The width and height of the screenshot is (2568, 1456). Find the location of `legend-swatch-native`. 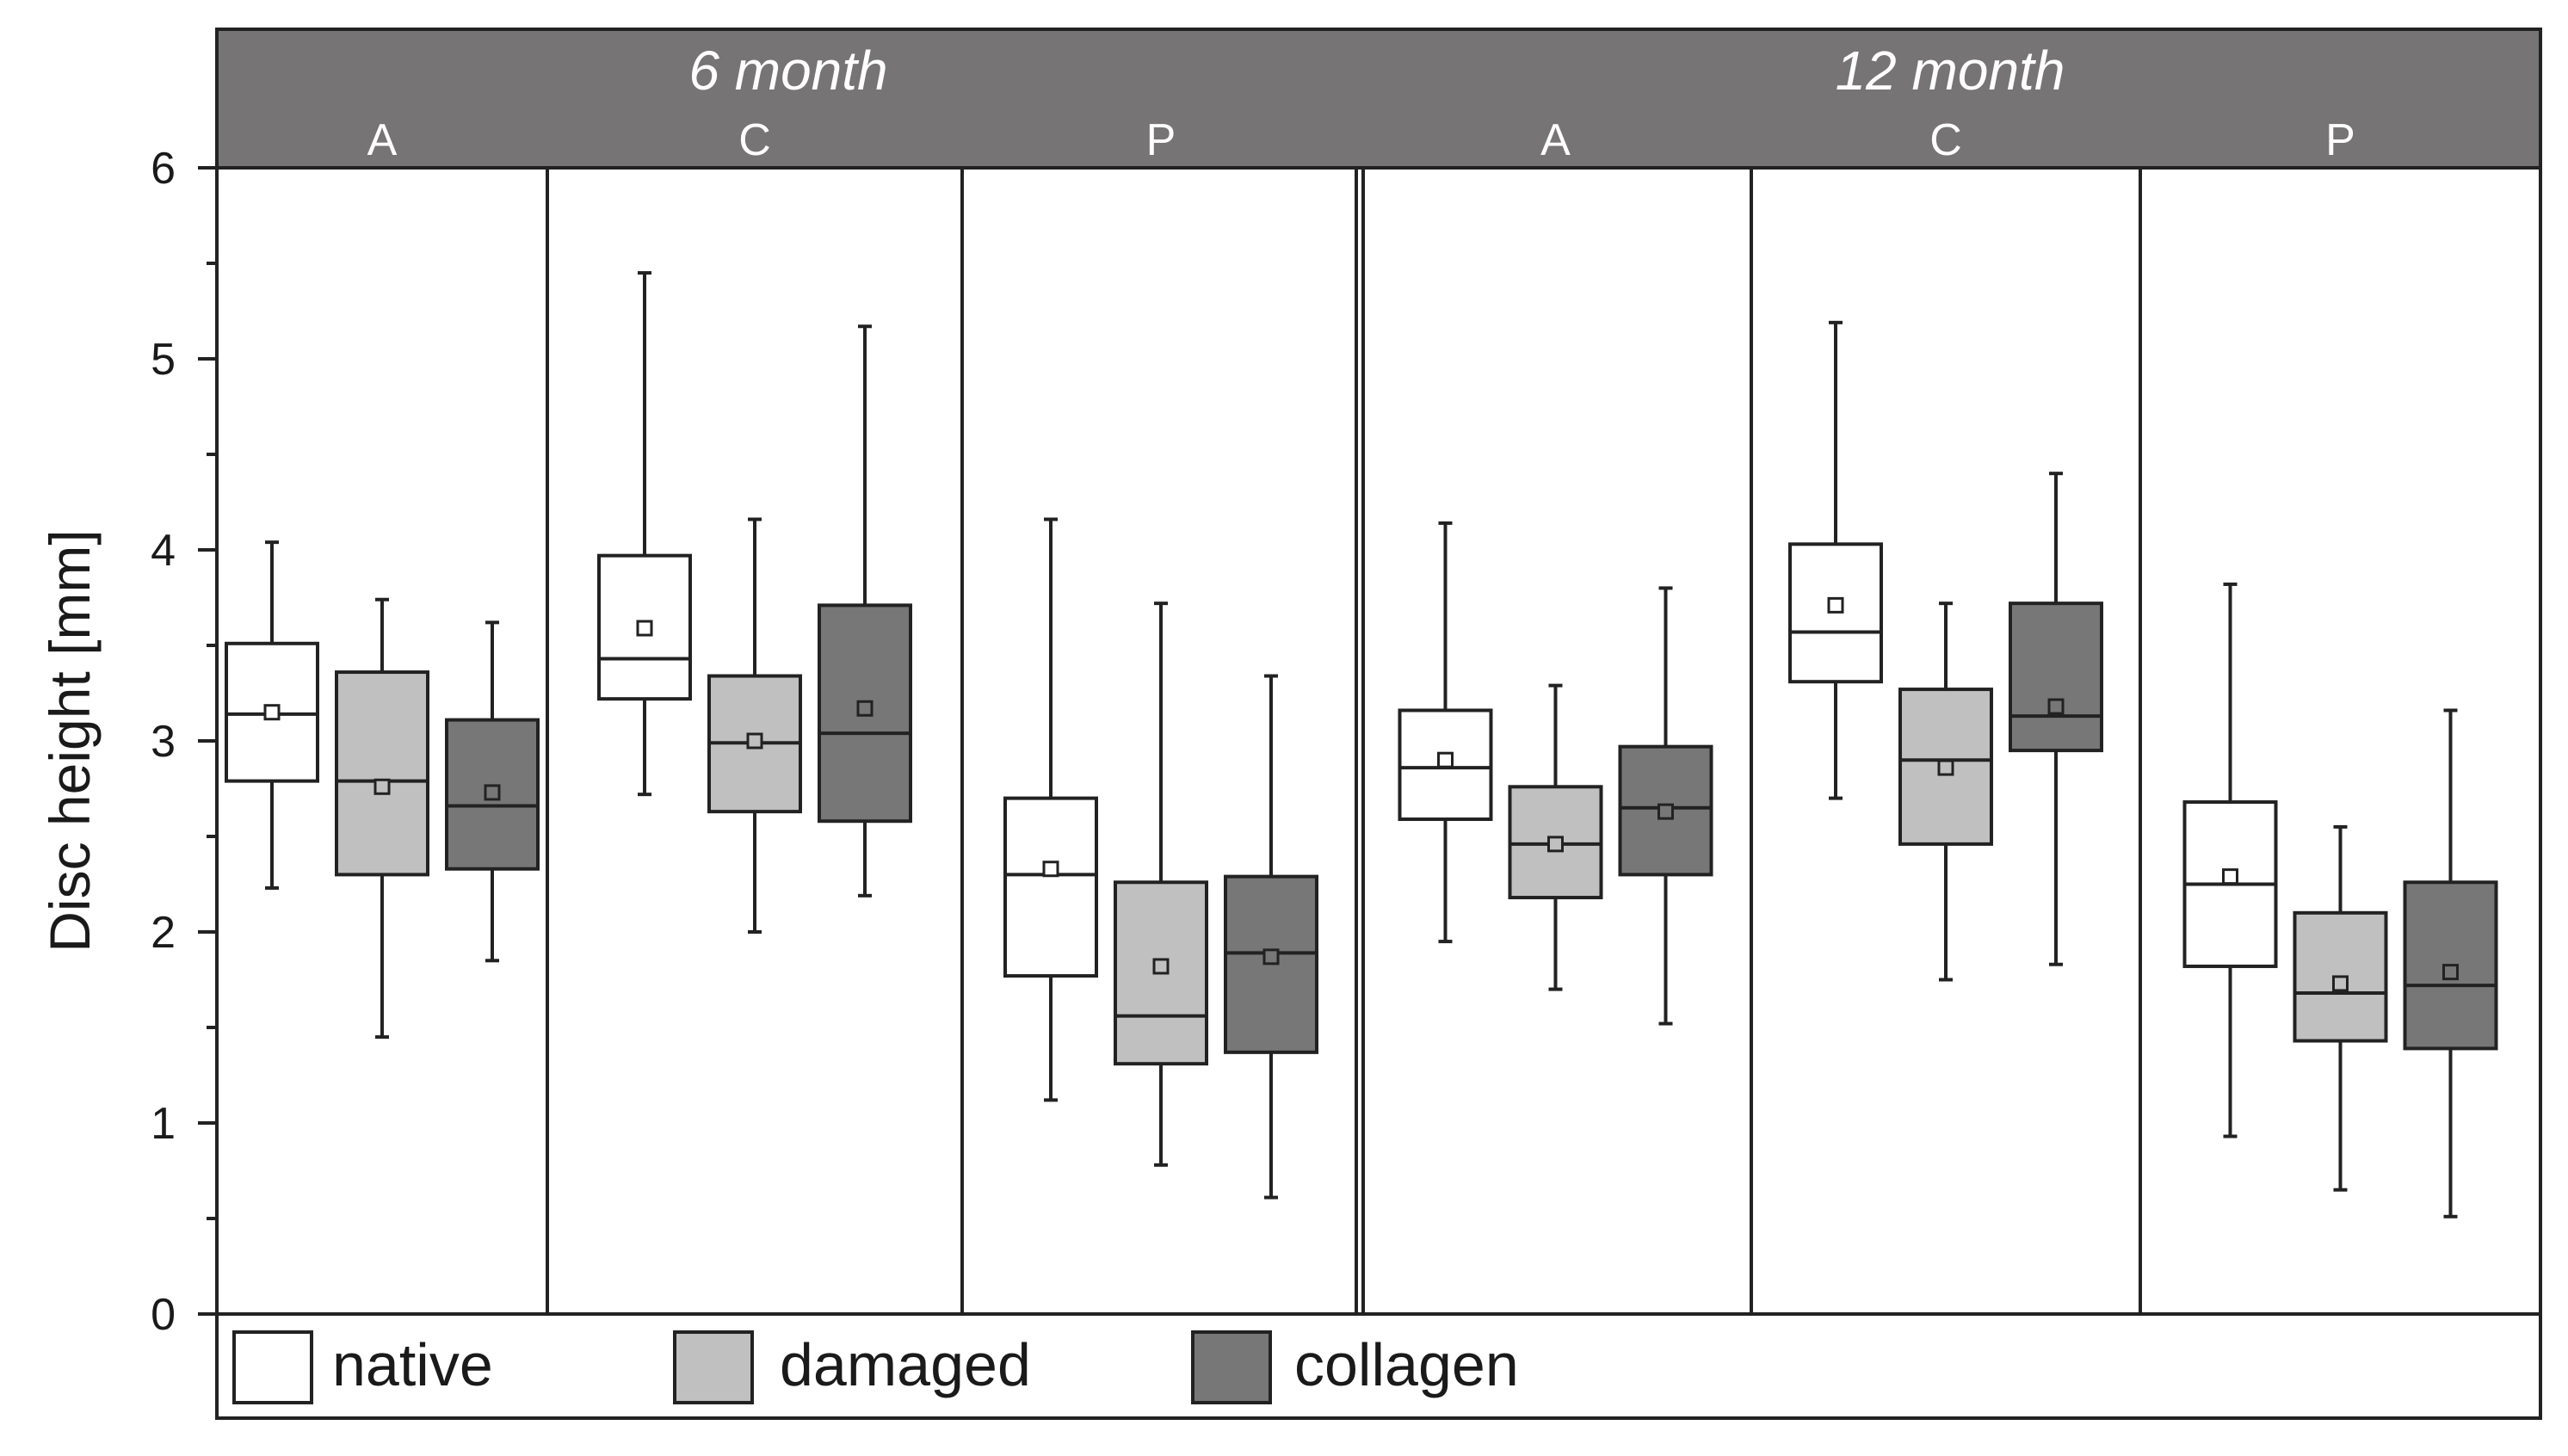

legend-swatch-native is located at coordinates (272, 1367).